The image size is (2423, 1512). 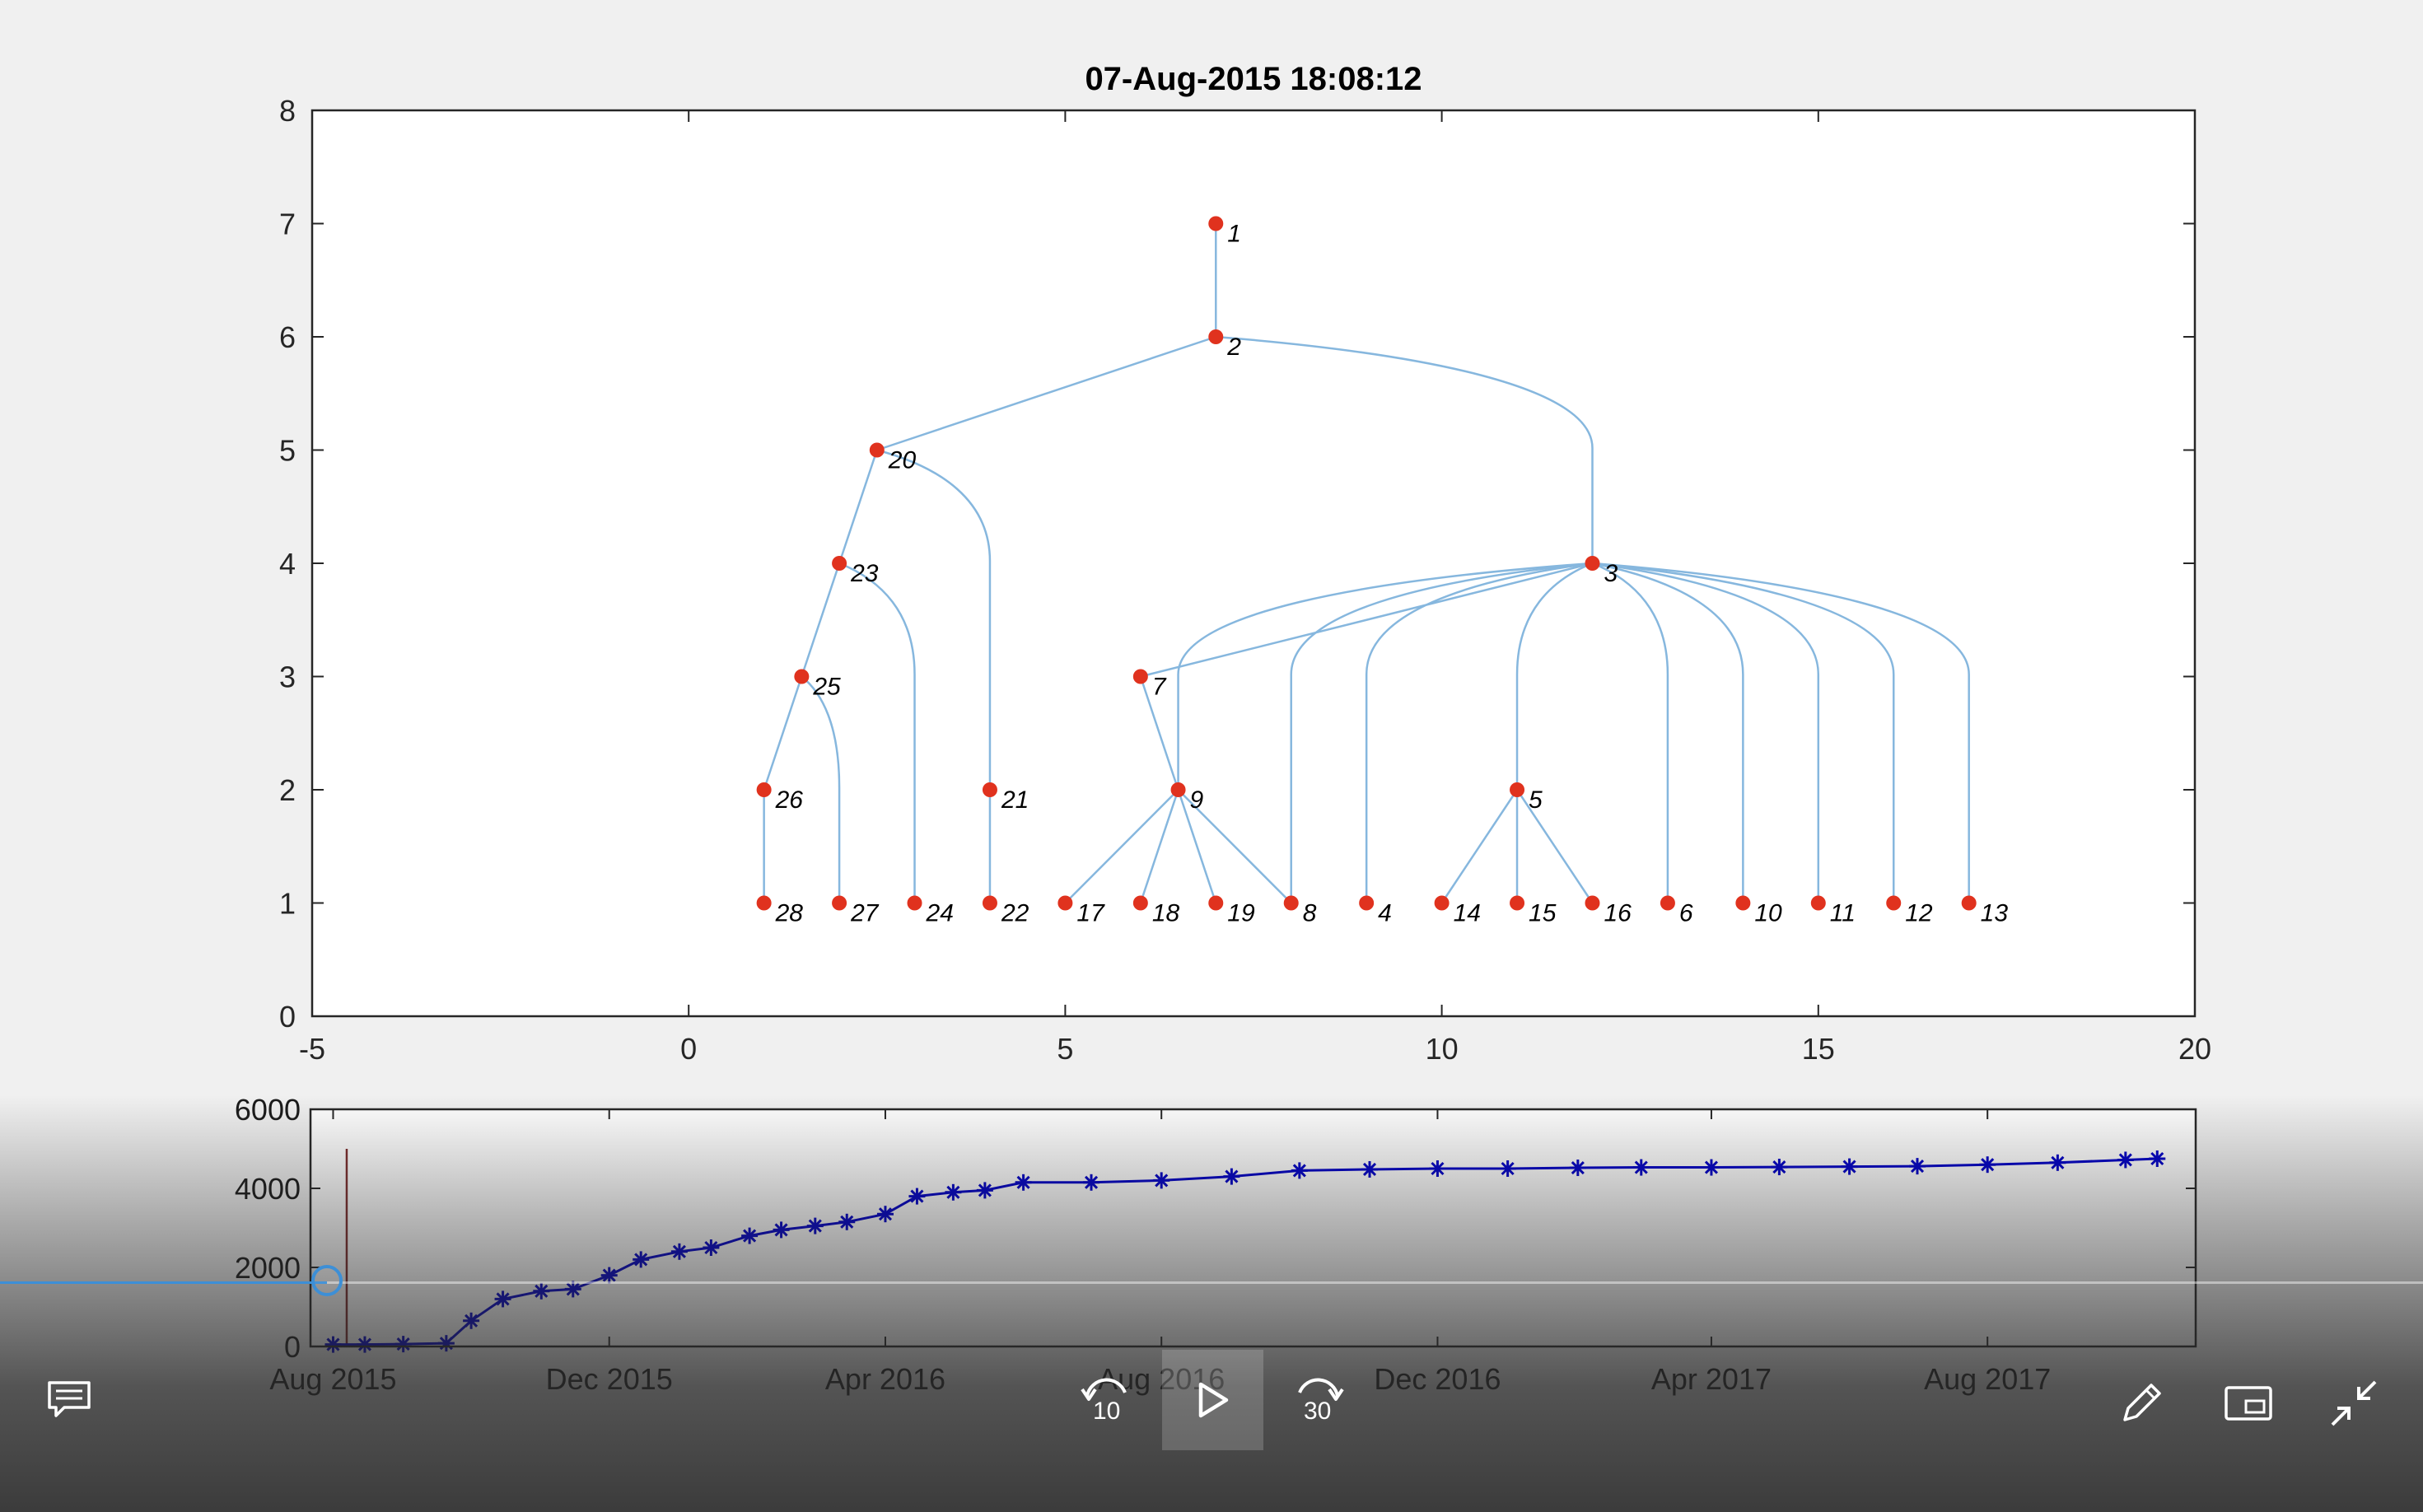 What do you see at coordinates (1536, 800) in the screenshot?
I see `tree-node-label: 5` at bounding box center [1536, 800].